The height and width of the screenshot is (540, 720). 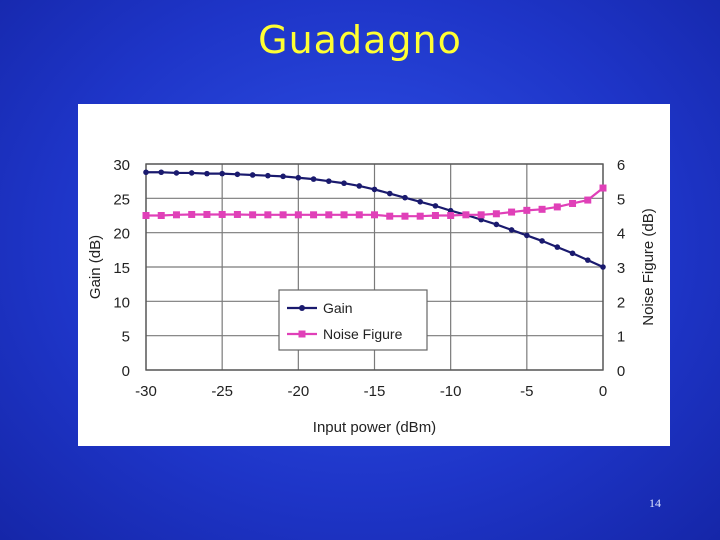 I want to click on y-tick-label: 15, so click(x=121, y=268).